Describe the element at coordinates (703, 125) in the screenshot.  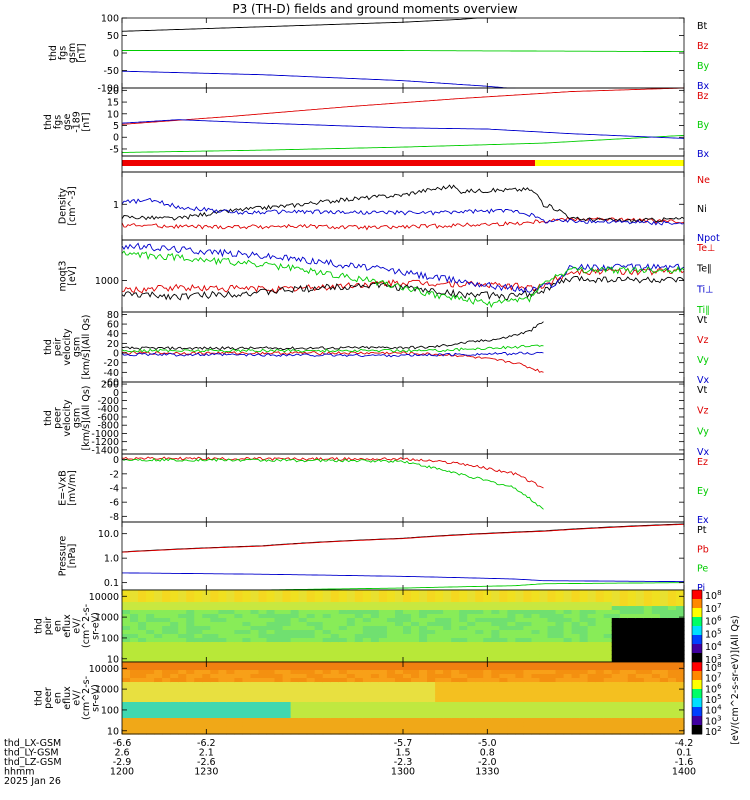
I see `legend-fgs_gse-1: By` at that location.